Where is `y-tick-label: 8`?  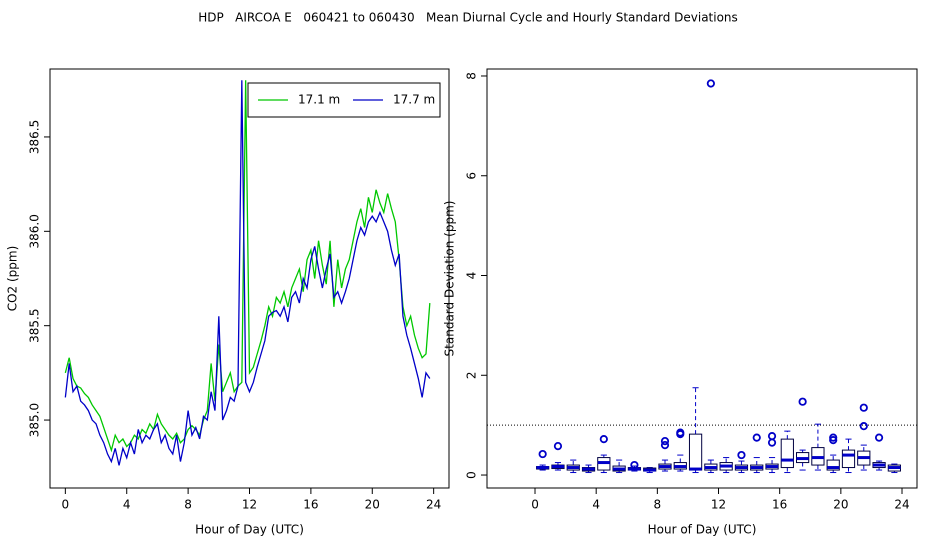
y-tick-label: 8 is located at coordinates (472, 76).